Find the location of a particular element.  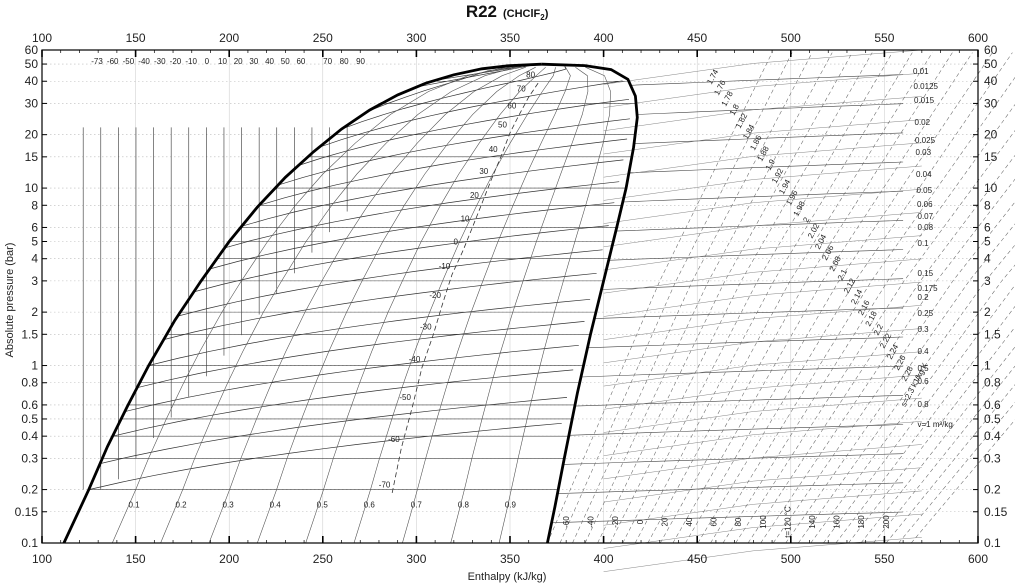

x-tick-label-top: 600 is located at coordinates (978, 38).